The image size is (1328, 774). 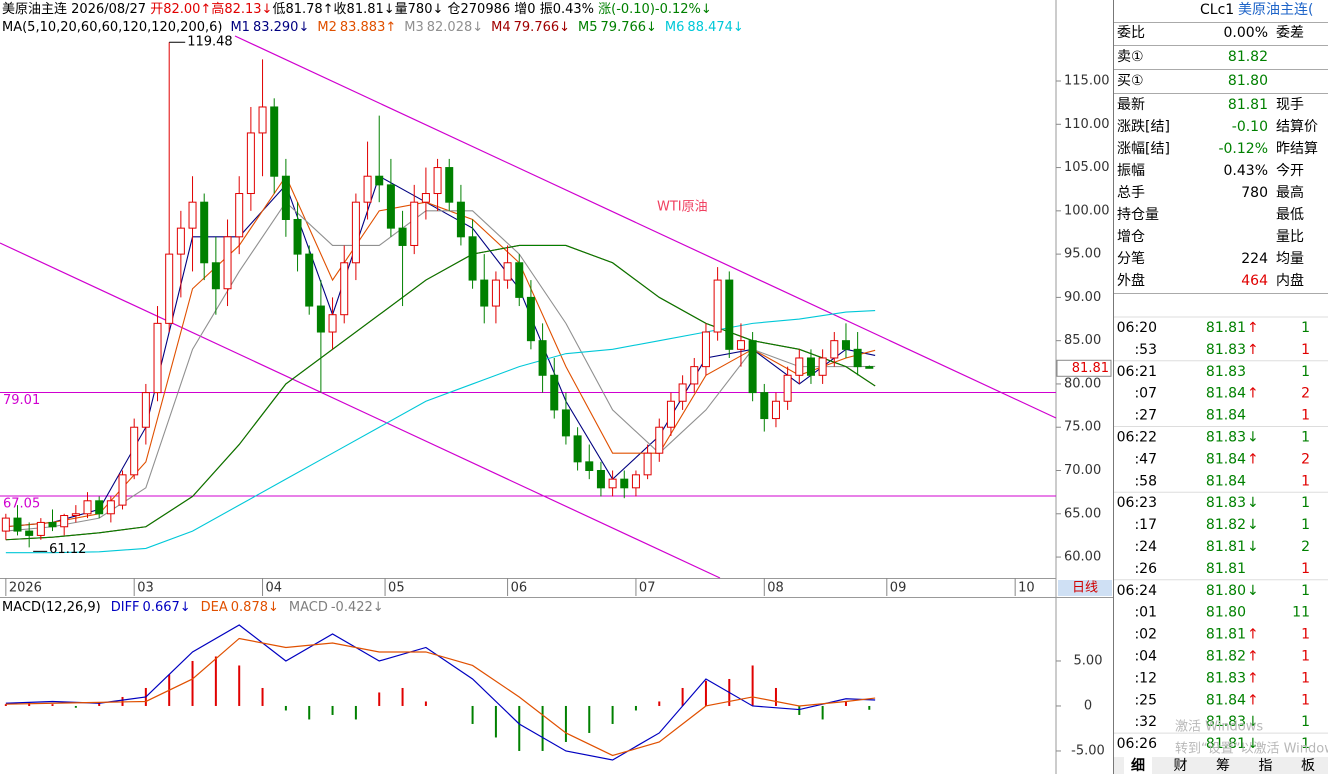 I want to click on ma-label: MA(5,10,20,60,60,120,120,200,6), so click(x=112, y=27).